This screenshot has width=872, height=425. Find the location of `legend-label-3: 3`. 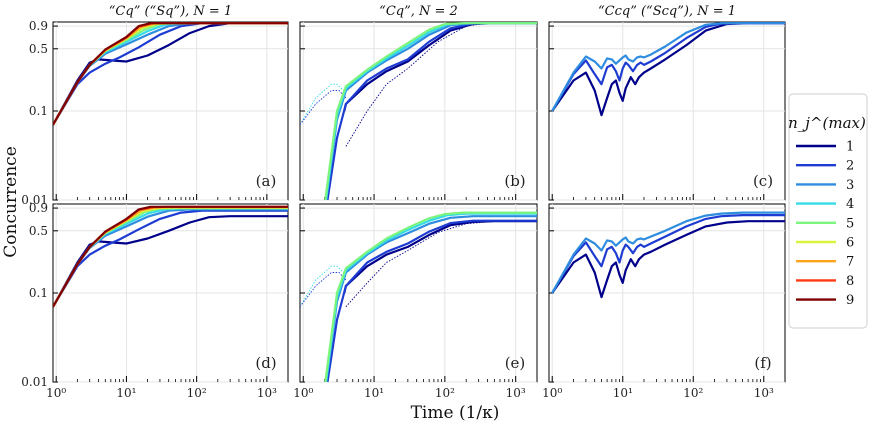

legend-label-3: 3 is located at coordinates (850, 185).